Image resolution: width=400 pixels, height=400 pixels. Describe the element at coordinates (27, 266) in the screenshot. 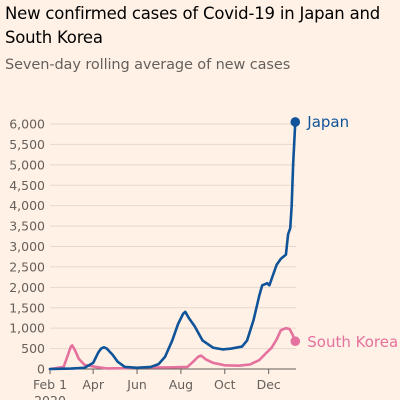

I see `y-tick-label: 2,500` at that location.